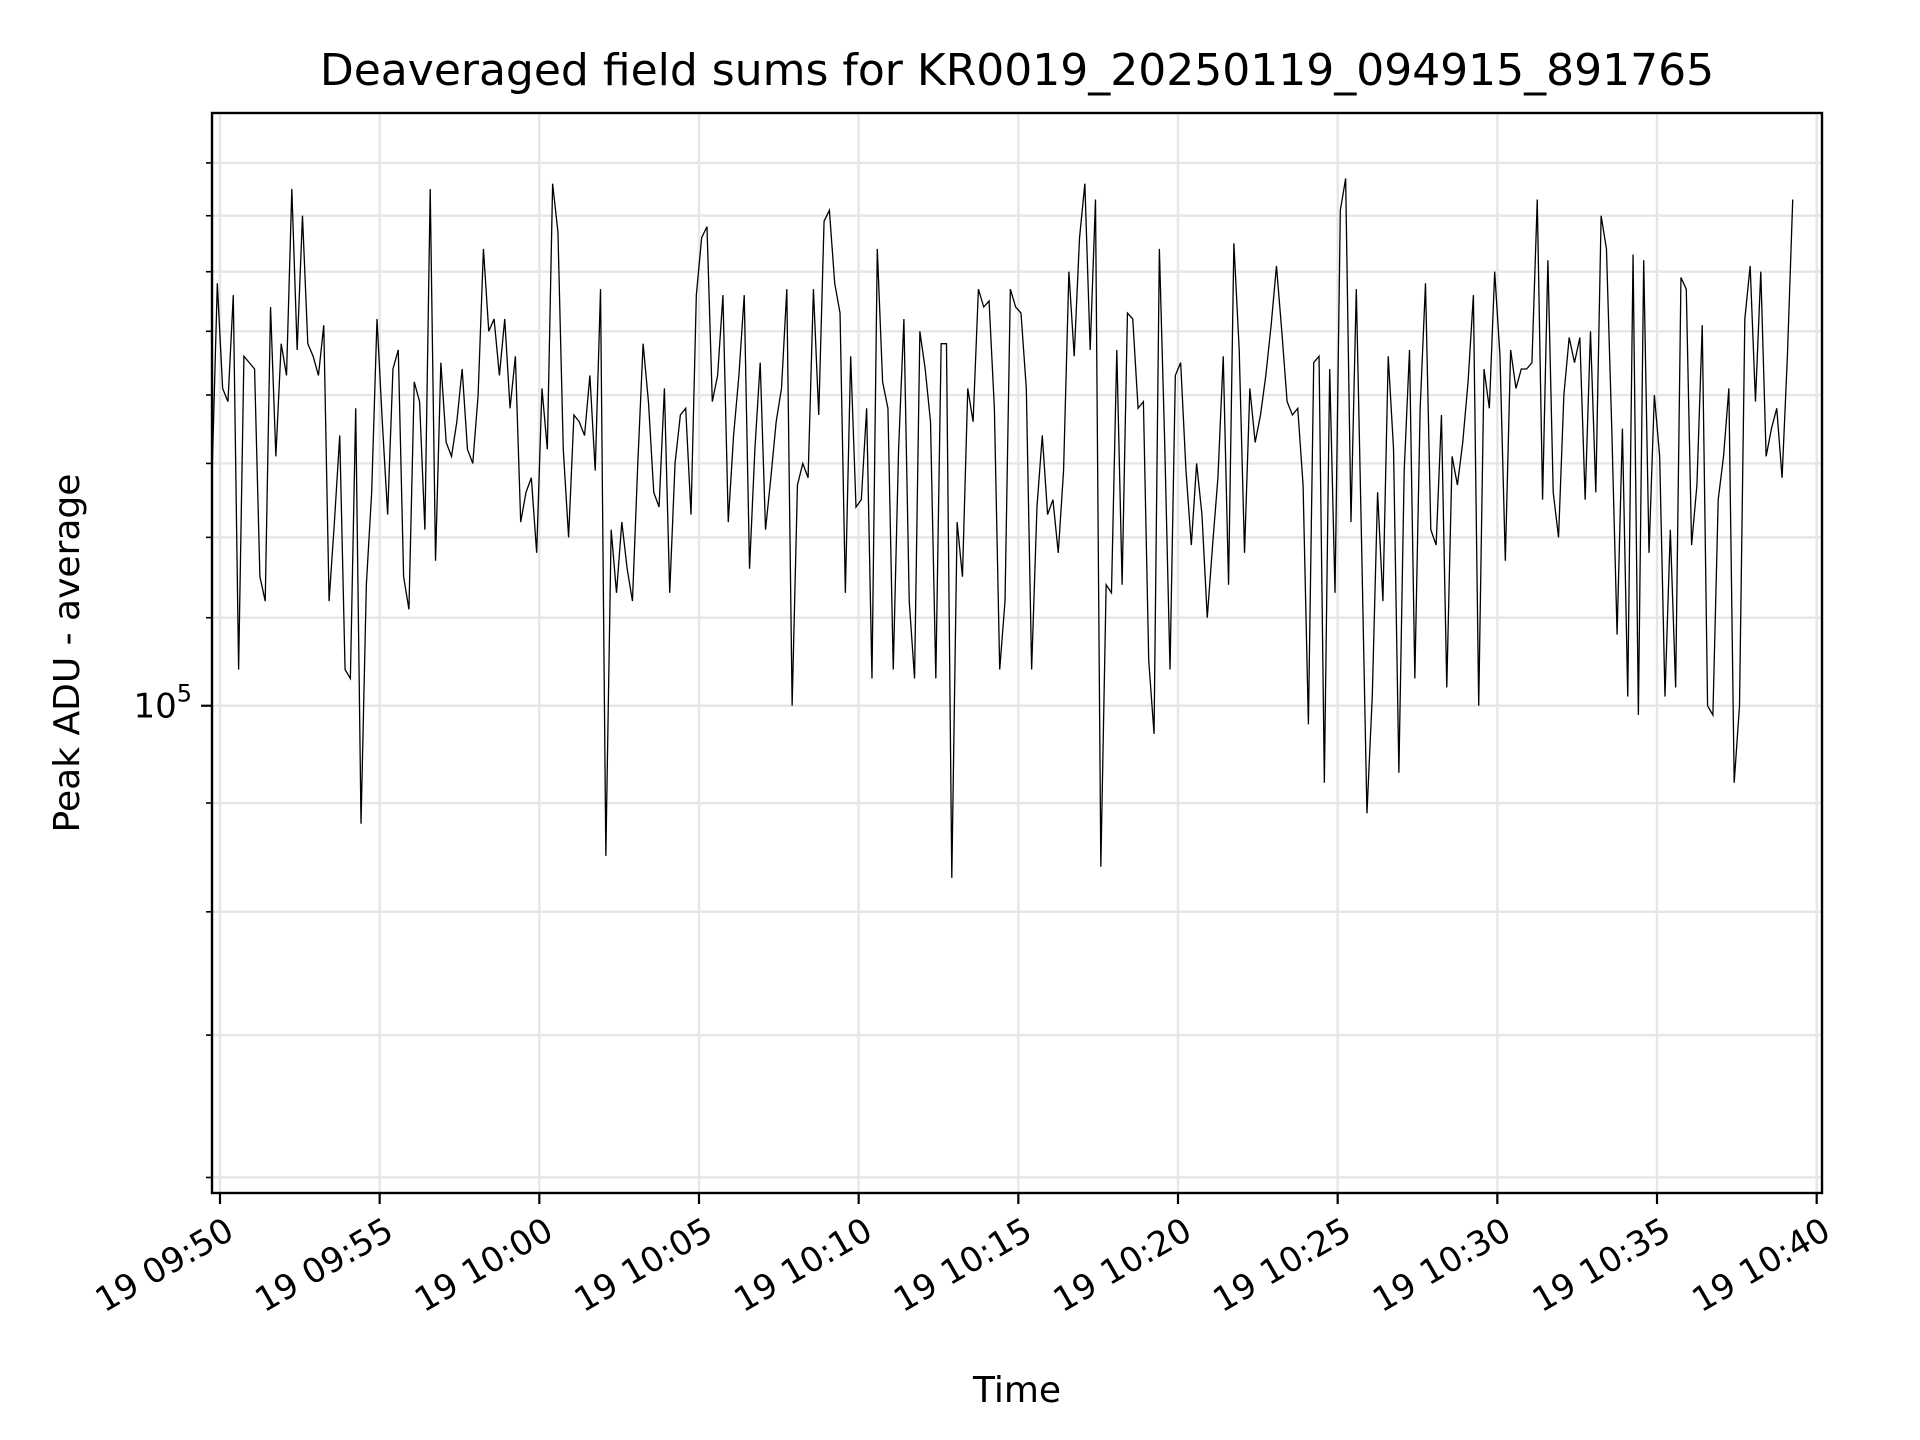 The image size is (1920, 1440). Describe the element at coordinates (67, 653) in the screenshot. I see `y-axis-label: Peak ADU - average` at that location.